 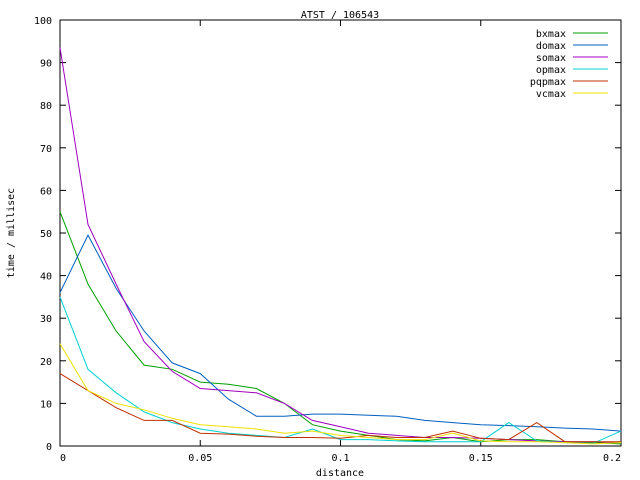 What do you see at coordinates (548, 82) in the screenshot?
I see `legend-label: pqpmax` at bounding box center [548, 82].